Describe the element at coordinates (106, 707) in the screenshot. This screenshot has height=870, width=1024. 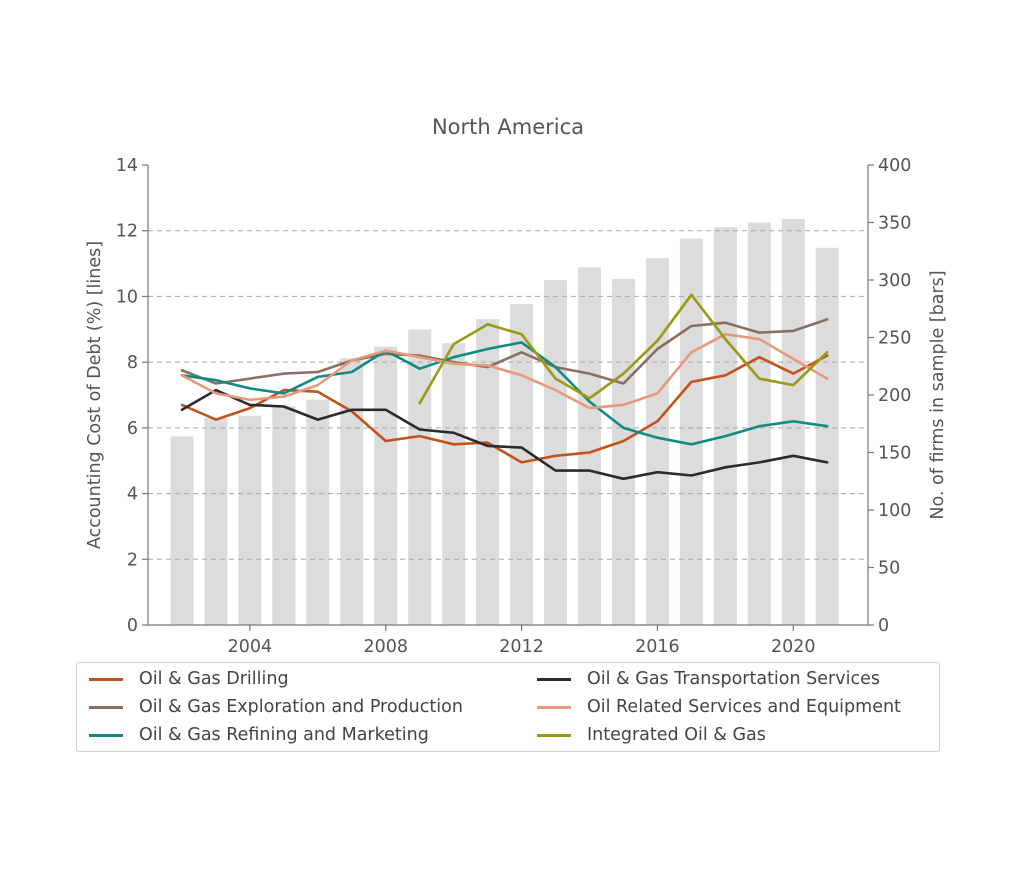
I see `legend-swatch-exploration` at that location.